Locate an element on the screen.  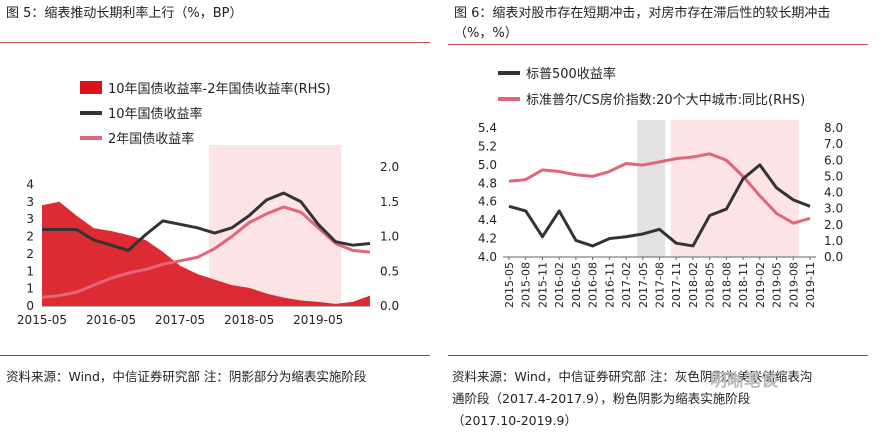
x-tick-label: 2019-08 is located at coordinates (793, 285).